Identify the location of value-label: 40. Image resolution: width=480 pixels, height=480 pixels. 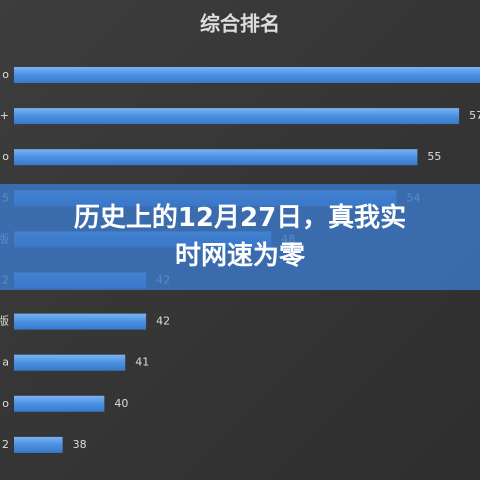
(121, 403).